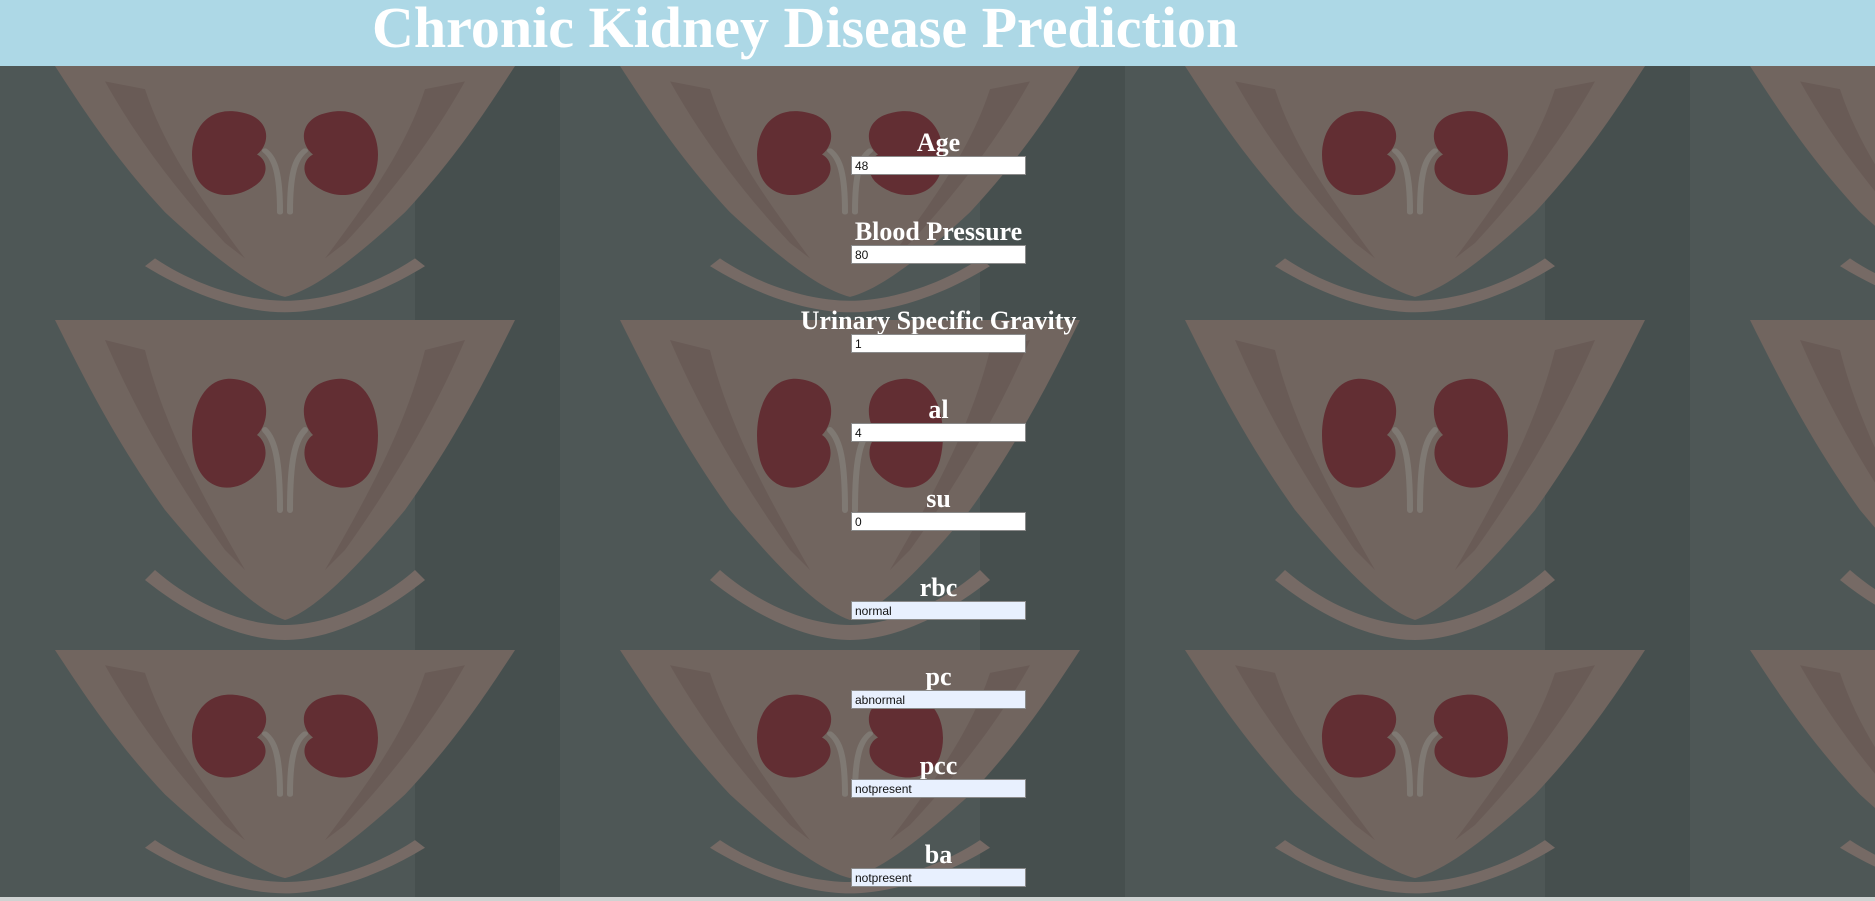 The height and width of the screenshot is (901, 1875). I want to click on field-age: Age, so click(937, 168).